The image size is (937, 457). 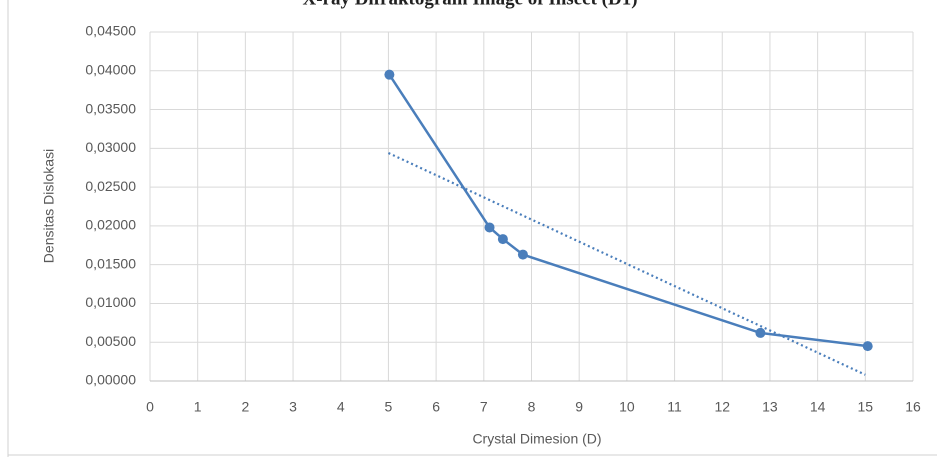 I want to click on x-tick-label: 4, so click(x=341, y=407).